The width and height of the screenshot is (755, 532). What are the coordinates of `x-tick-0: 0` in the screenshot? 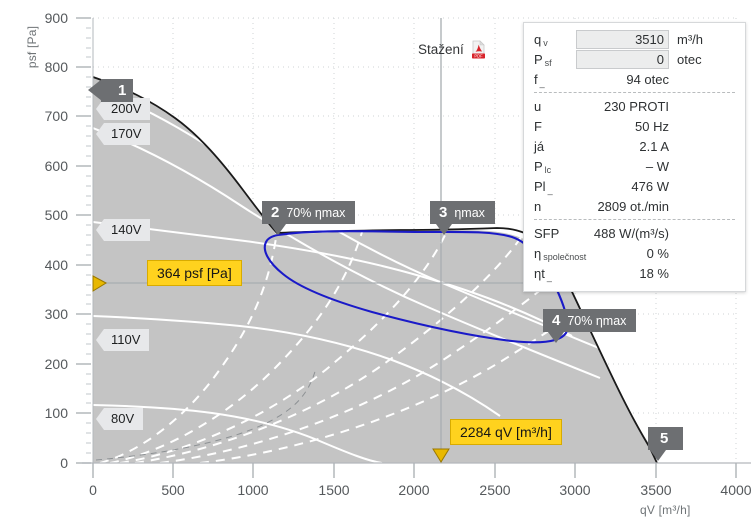 It's located at (93, 490).